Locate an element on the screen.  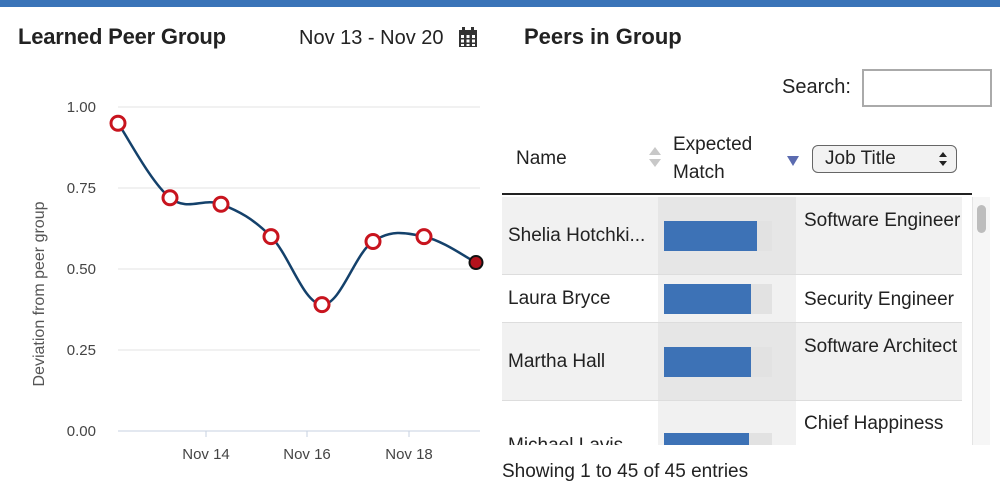
job-title: Security Engineer is located at coordinates (879, 299).